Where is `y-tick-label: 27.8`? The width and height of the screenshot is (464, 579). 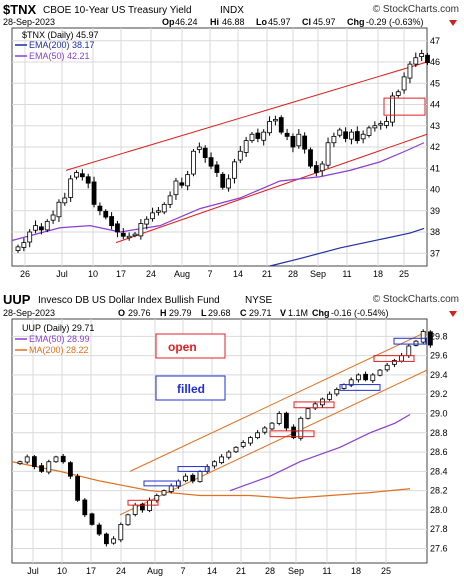
y-tick-label: 27.8 is located at coordinates (439, 529).